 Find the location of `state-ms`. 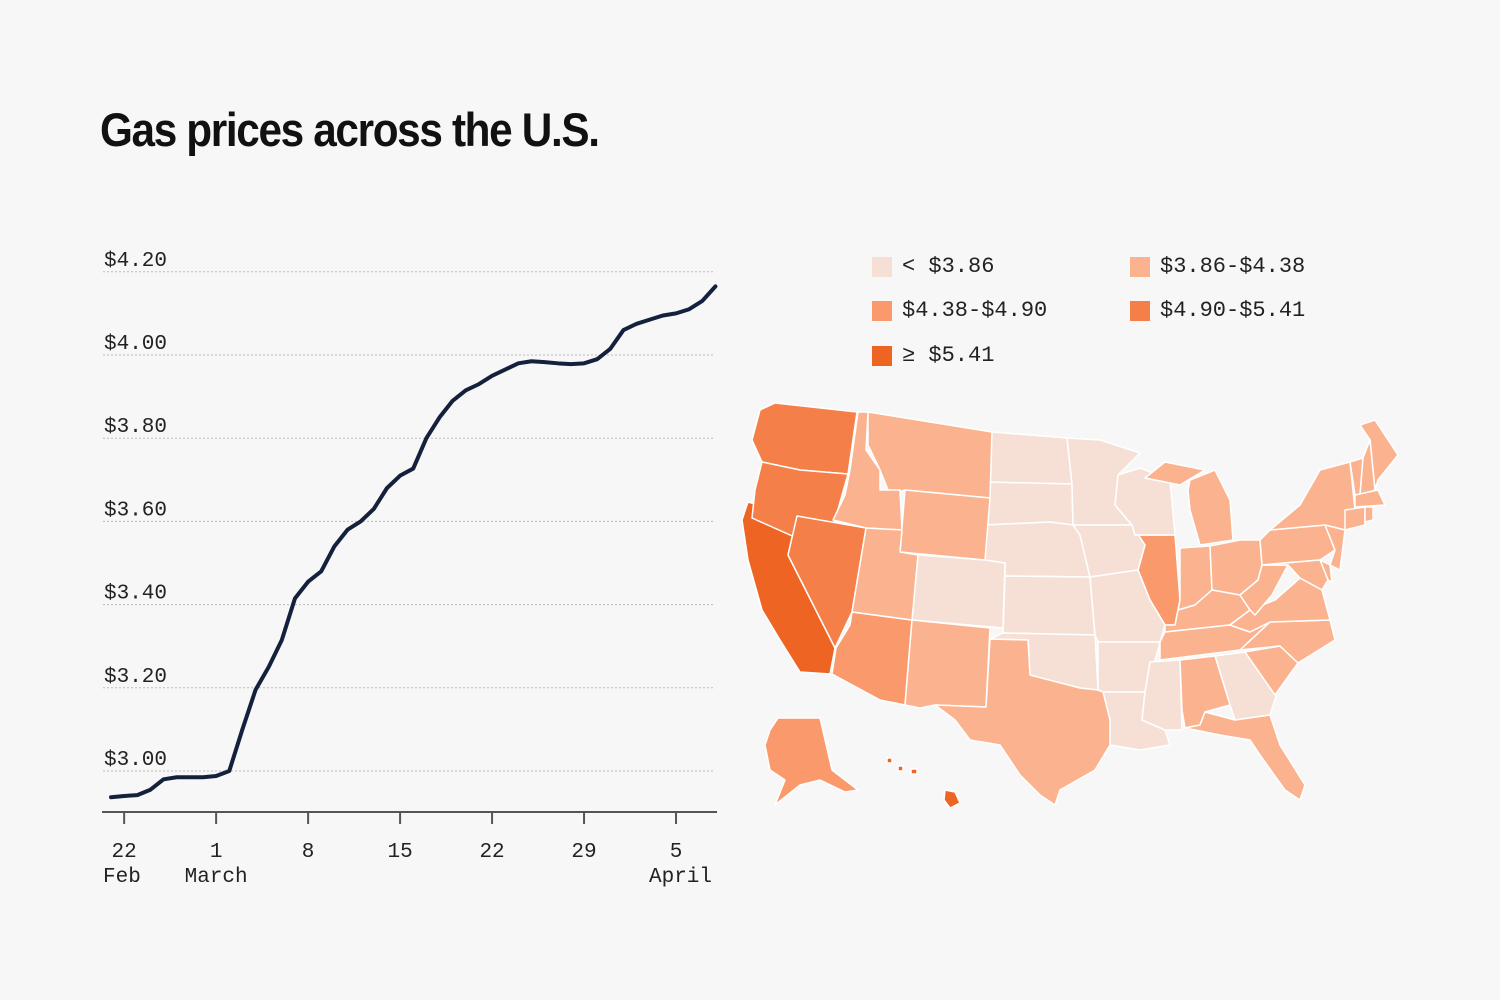

state-ms is located at coordinates (1162, 695).